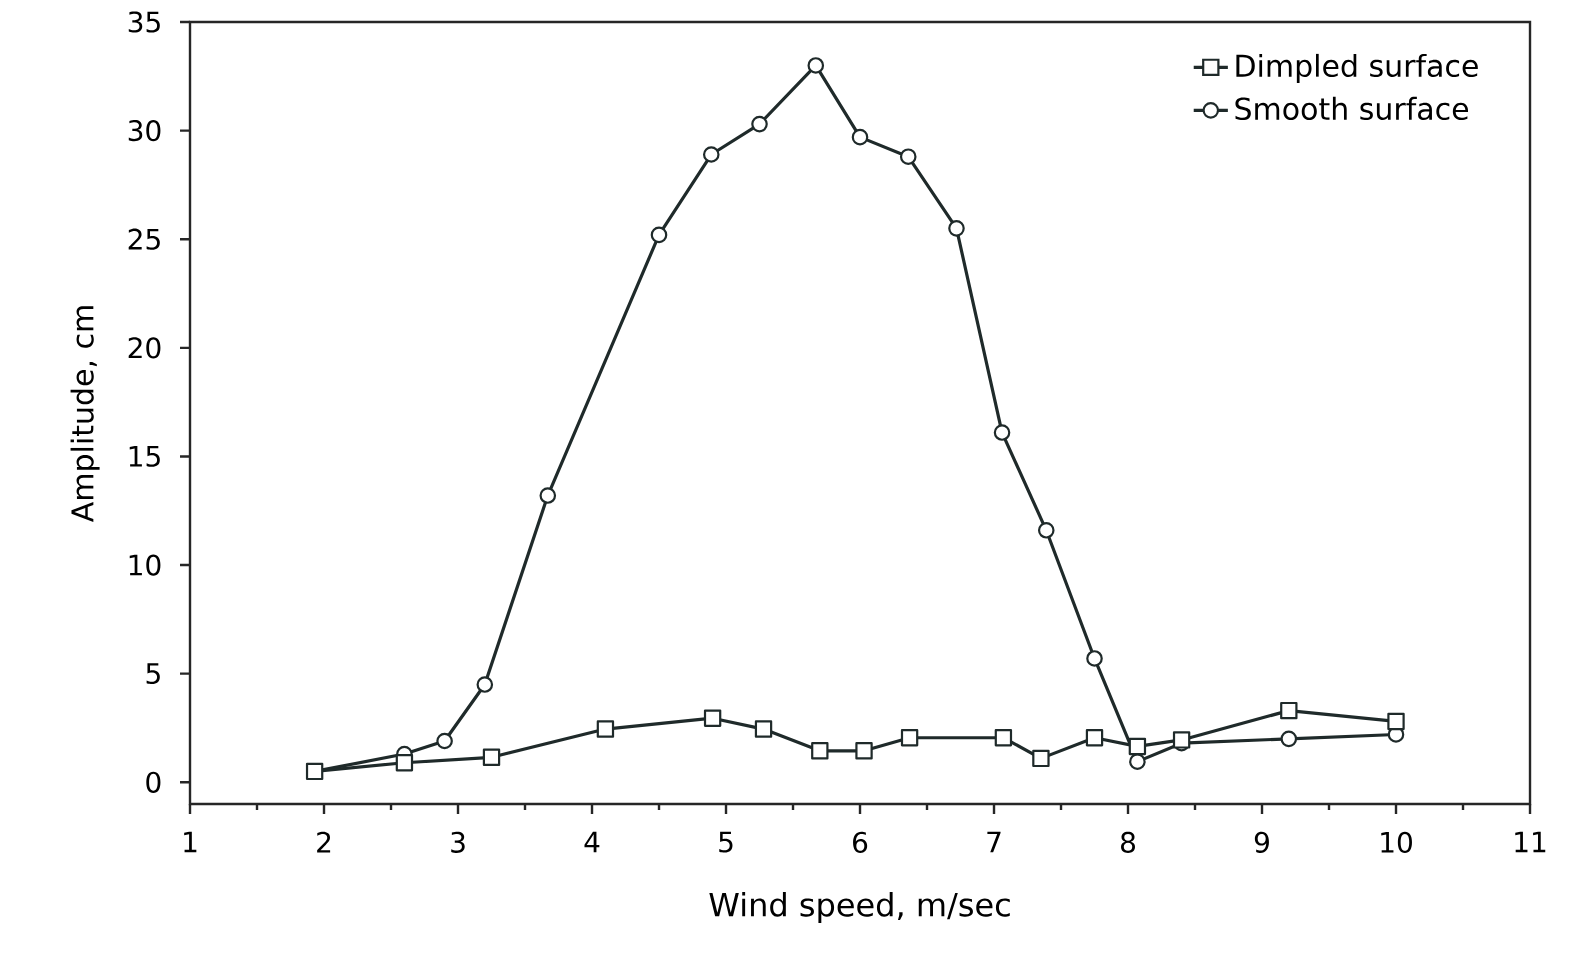 The image size is (1578, 955). I want to click on x-tick-label: 2, so click(324, 842).